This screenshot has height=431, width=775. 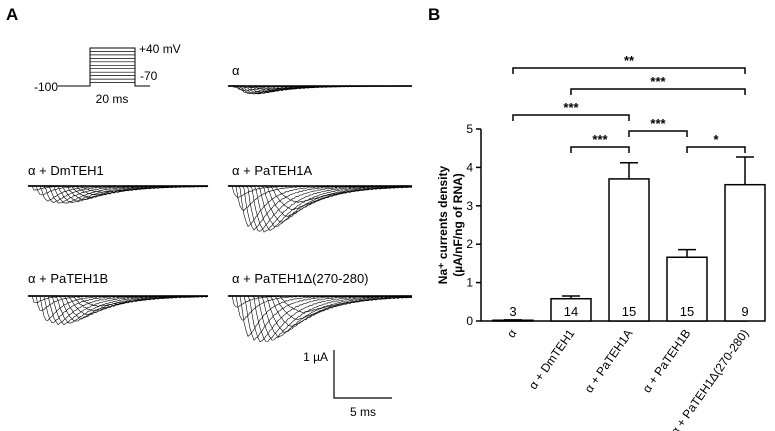 What do you see at coordinates (667, 361) in the screenshot?
I see `category-label: α + PaTEH1B` at bounding box center [667, 361].